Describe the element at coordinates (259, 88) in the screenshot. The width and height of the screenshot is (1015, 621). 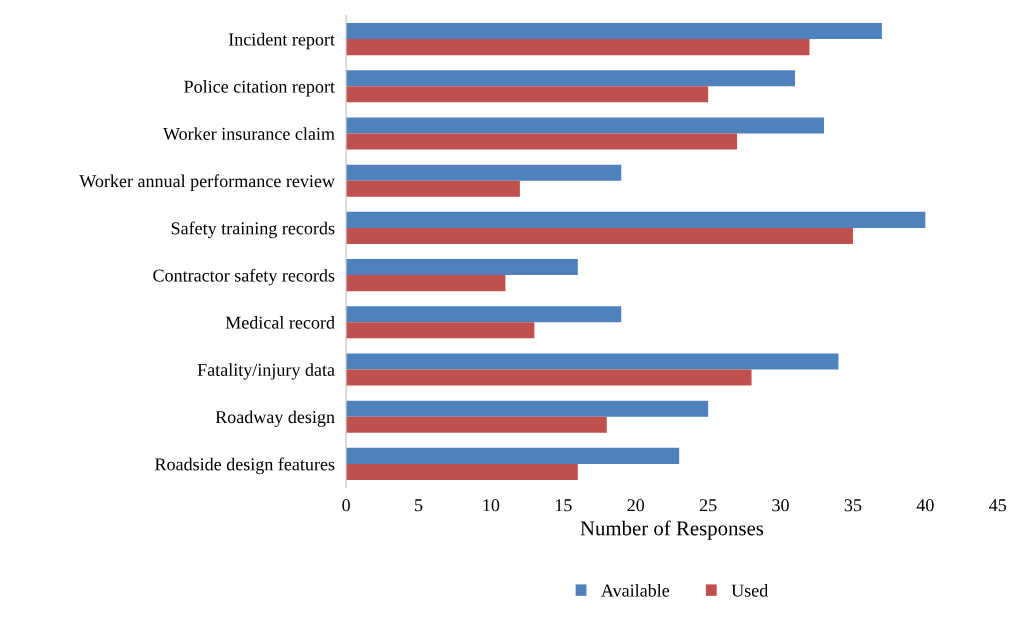
I see `y-tick-label: Police citation report` at that location.